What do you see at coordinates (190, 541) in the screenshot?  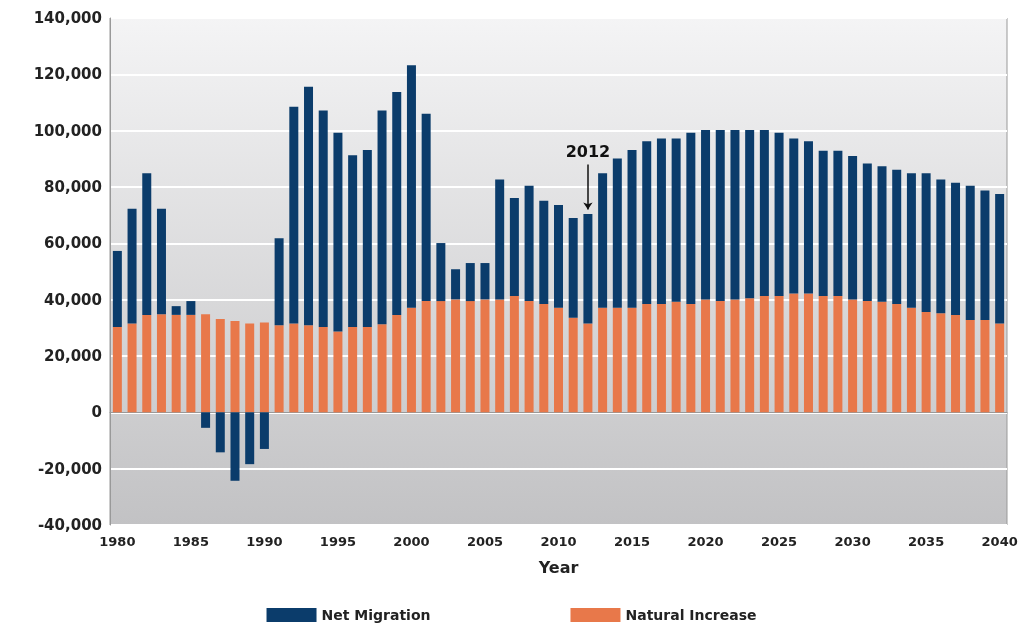 I see `x-tick-label: 1985` at bounding box center [190, 541].